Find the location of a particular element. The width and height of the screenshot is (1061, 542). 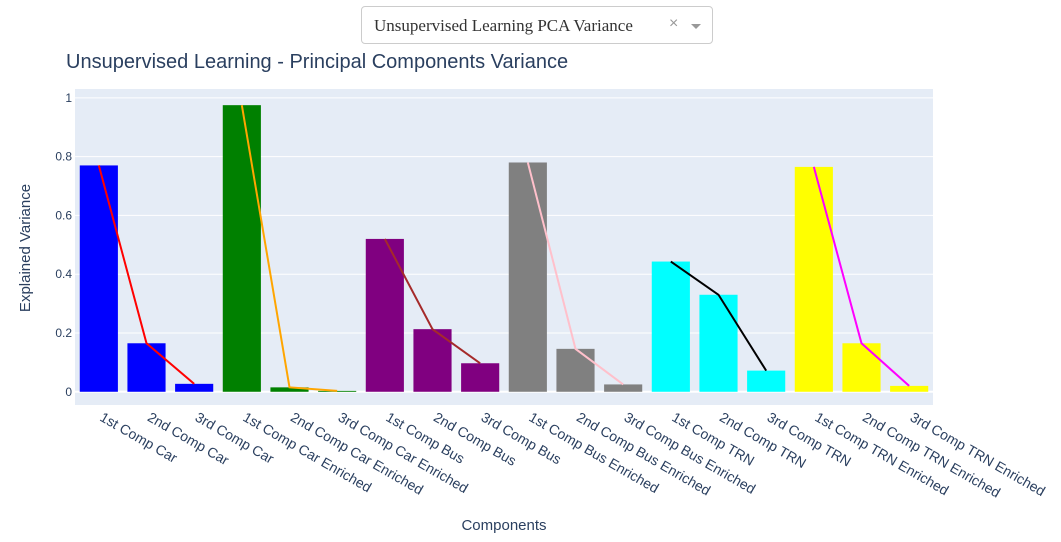

chart-selector-dropdown: Unsupervised Learning PCA Variance × is located at coordinates (537, 25).